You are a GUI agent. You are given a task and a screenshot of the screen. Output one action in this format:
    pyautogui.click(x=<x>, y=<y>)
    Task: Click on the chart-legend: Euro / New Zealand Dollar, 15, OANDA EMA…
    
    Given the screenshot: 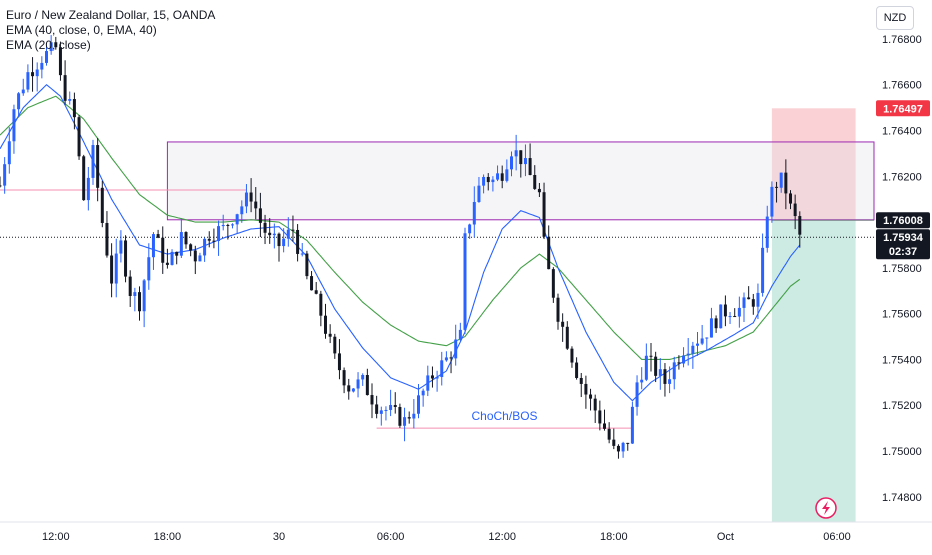 What is the action you would take?
    pyautogui.click(x=110, y=30)
    